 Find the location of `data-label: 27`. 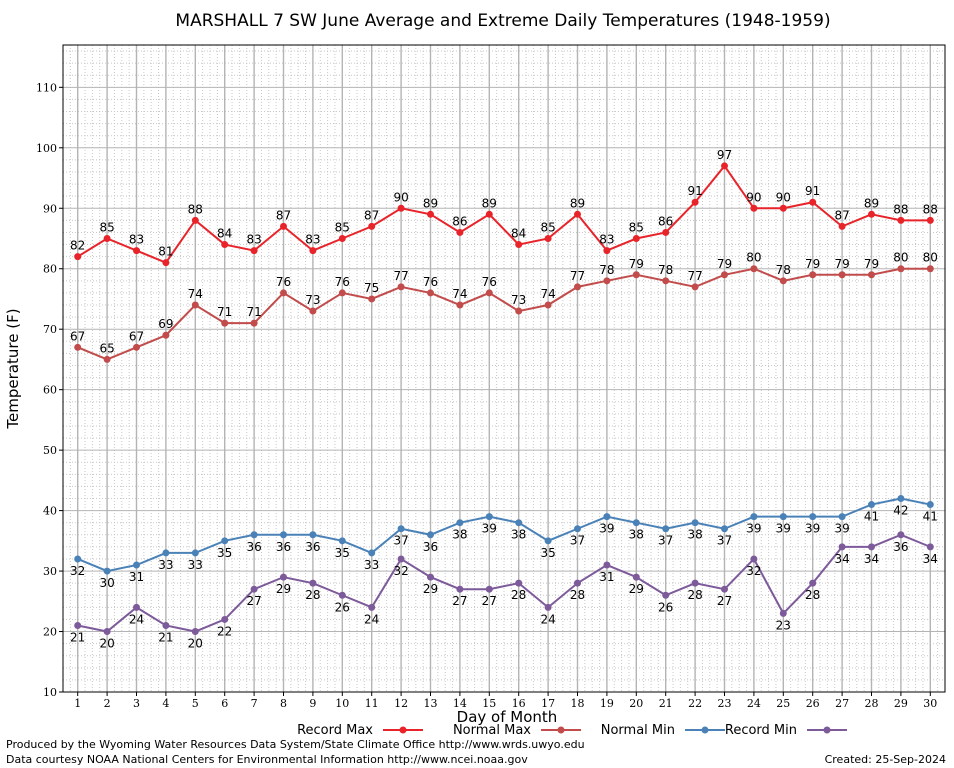

data-label: 27 is located at coordinates (459, 601).